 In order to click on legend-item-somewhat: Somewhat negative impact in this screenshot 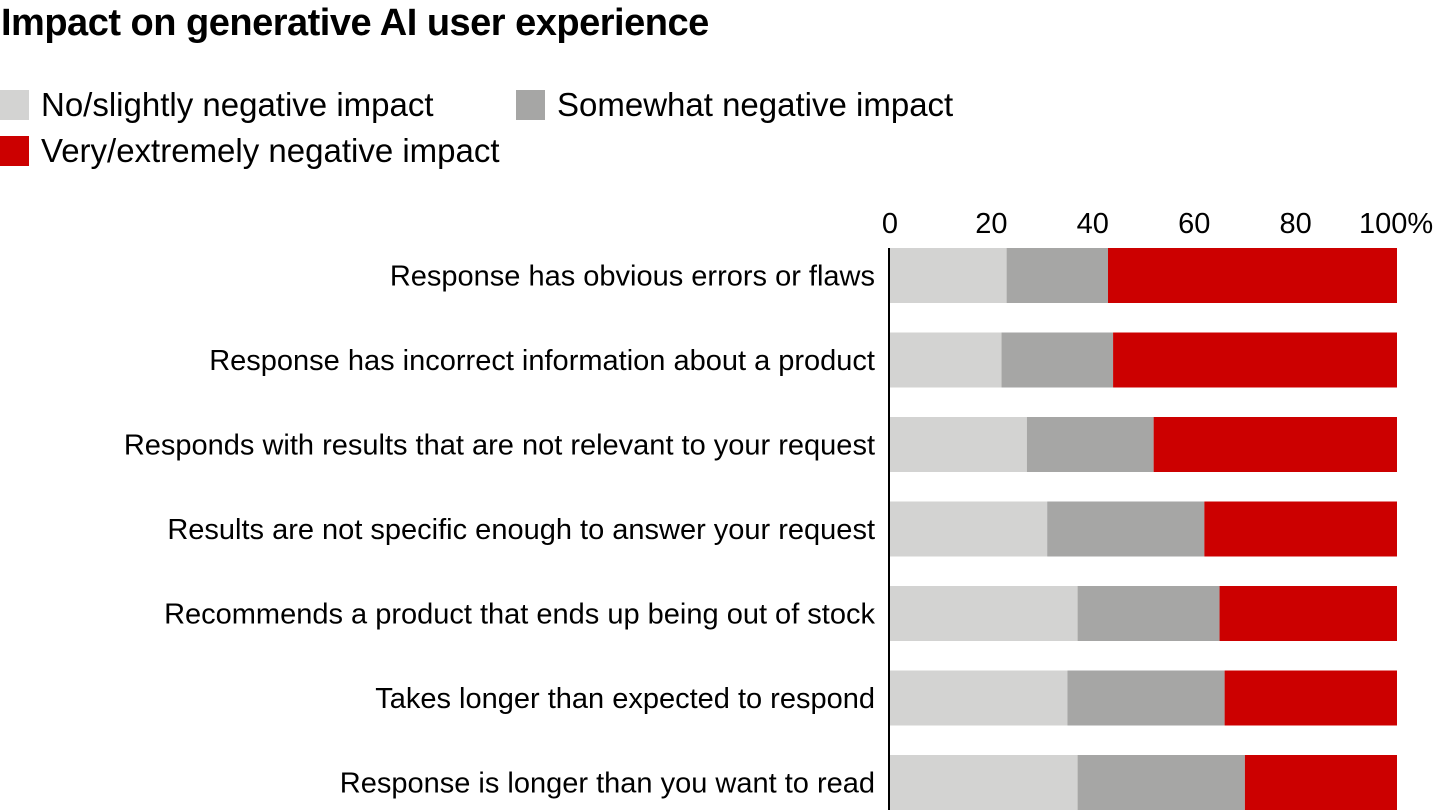, I will do `click(734, 105)`.